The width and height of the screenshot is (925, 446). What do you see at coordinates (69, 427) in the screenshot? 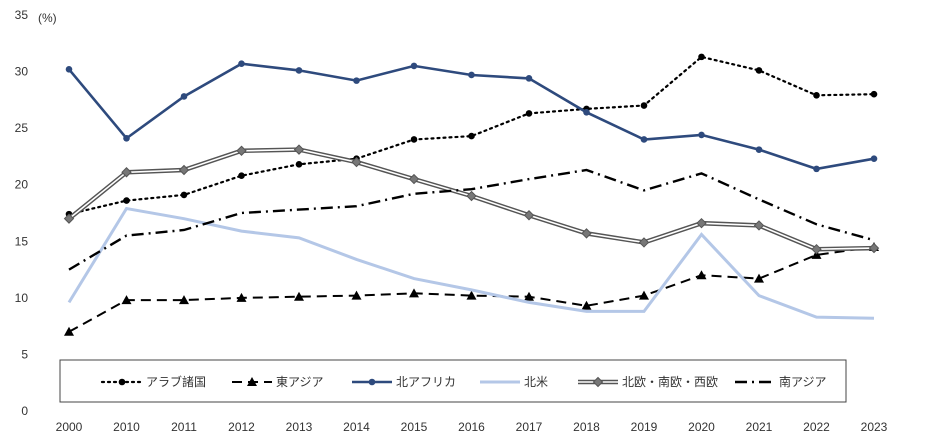
I see `x-tick-label: 2000` at bounding box center [69, 427].